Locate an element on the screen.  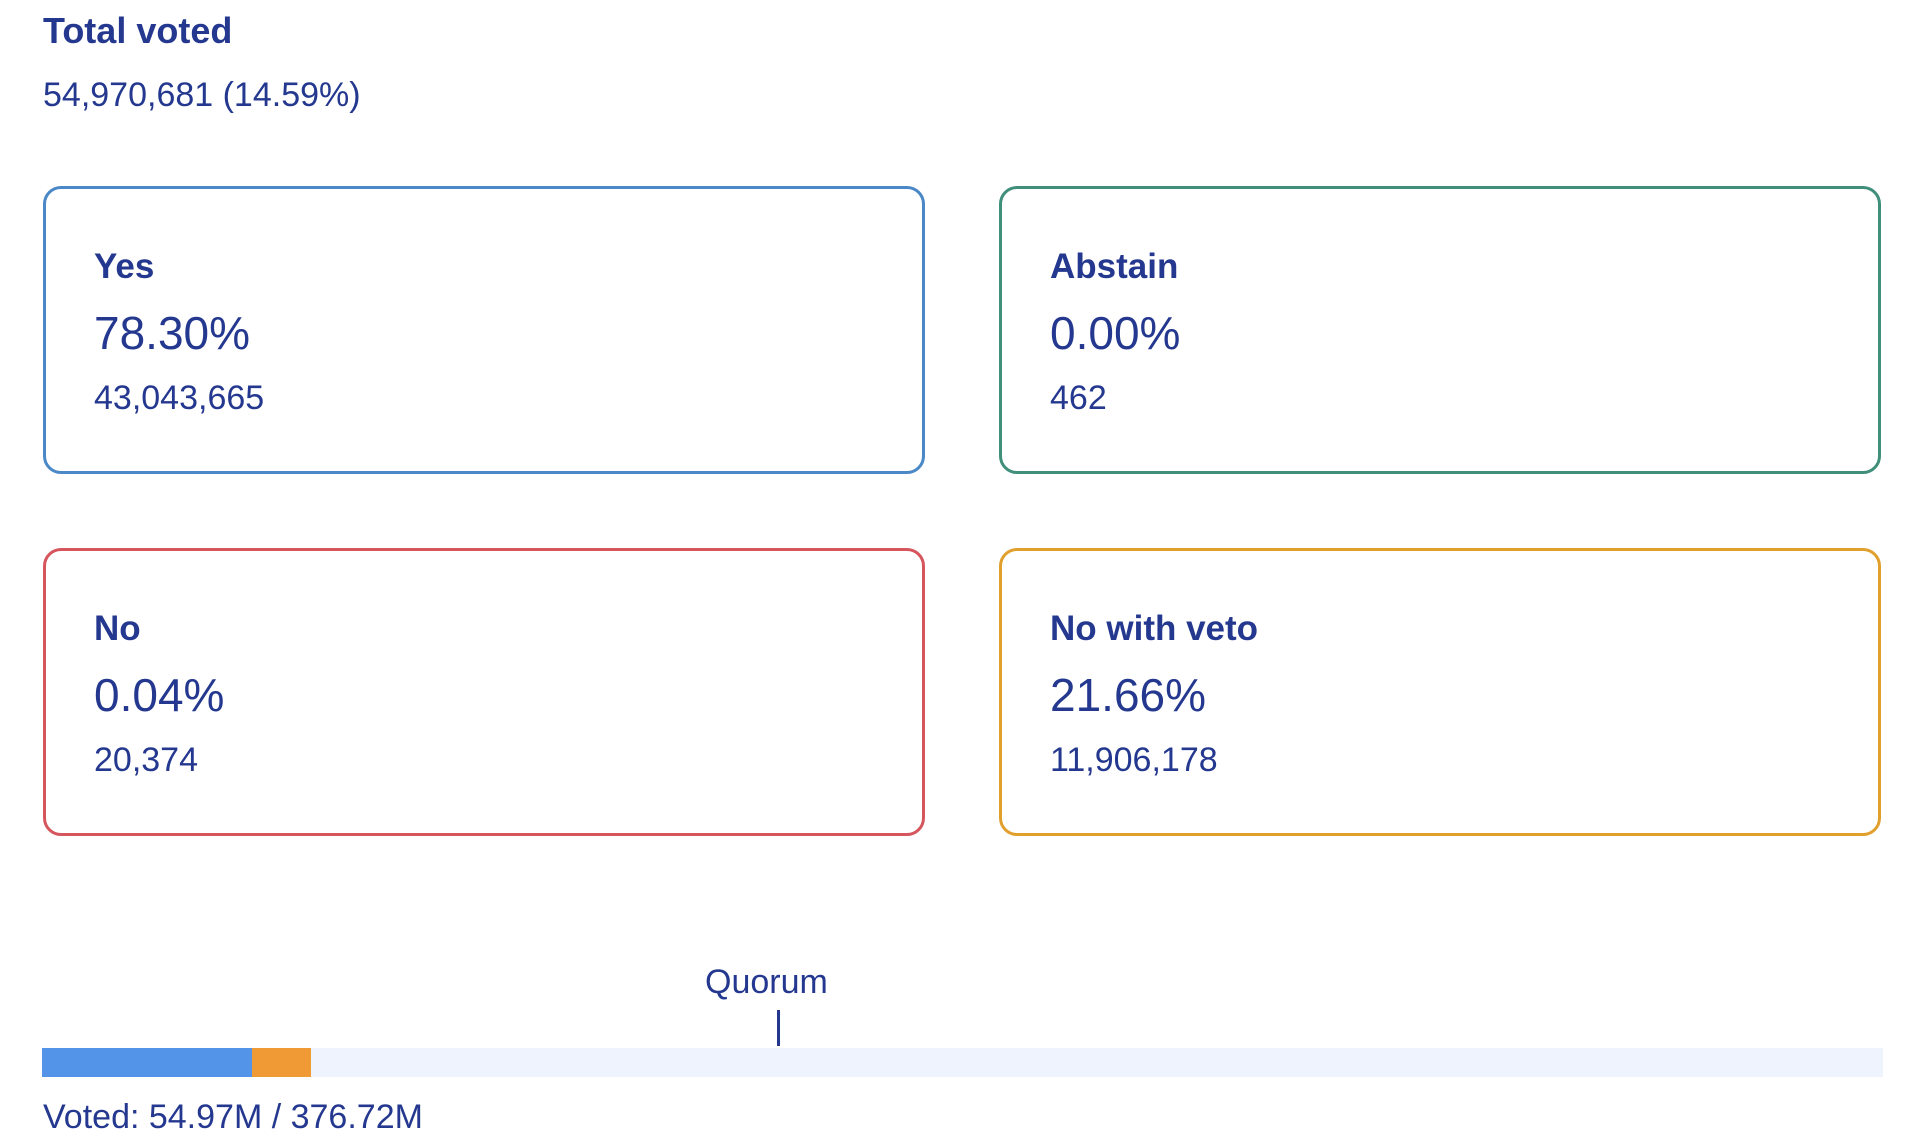
vote-card-no-label: No is located at coordinates (117, 628).